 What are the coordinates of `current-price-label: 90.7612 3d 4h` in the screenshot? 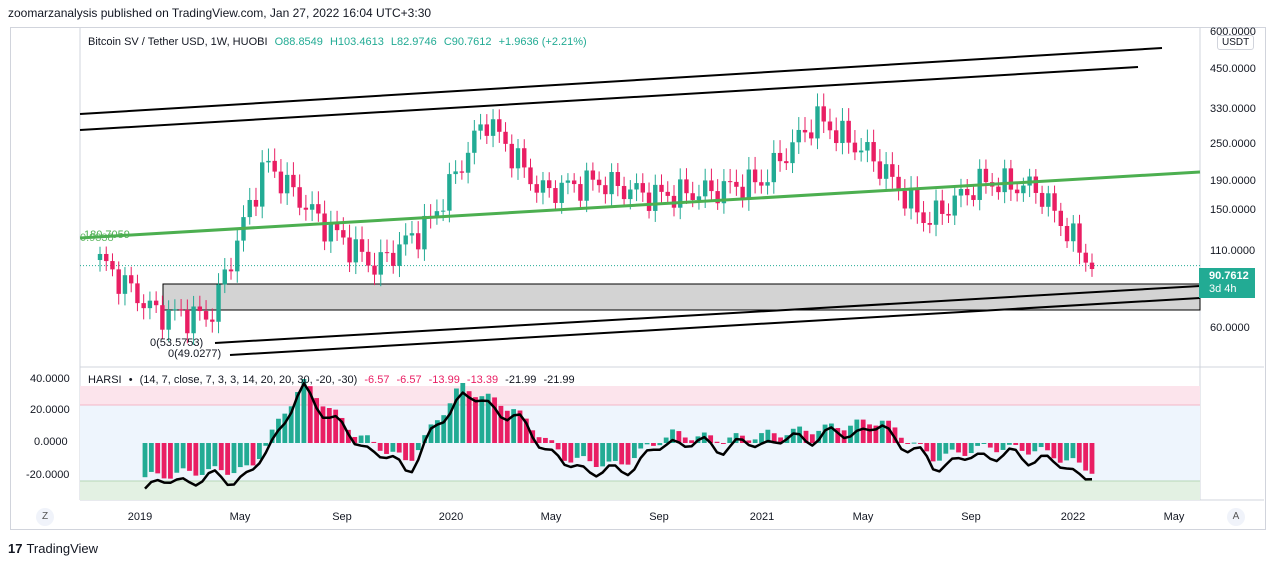 It's located at (1227, 283).